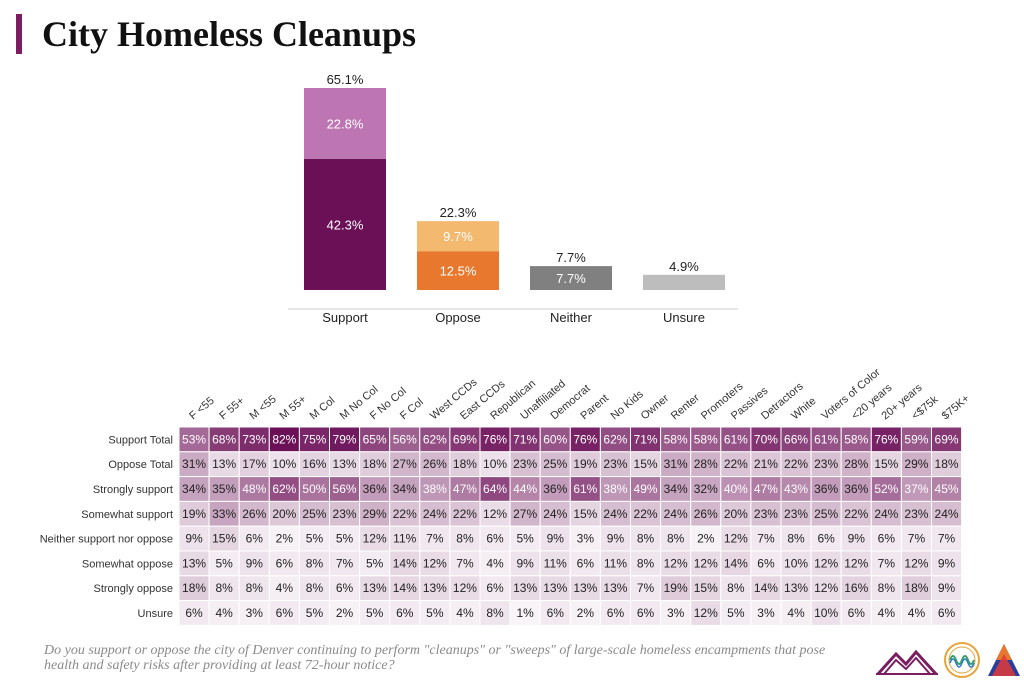 This screenshot has height=693, width=1024. I want to click on cell-value: 47%, so click(465, 489).